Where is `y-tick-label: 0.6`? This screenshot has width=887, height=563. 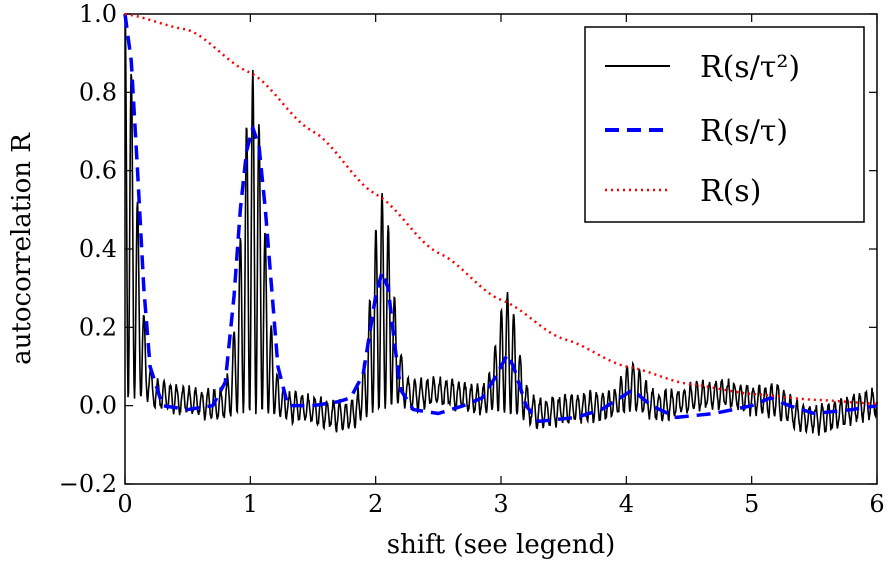 y-tick-label: 0.6 is located at coordinates (98, 171).